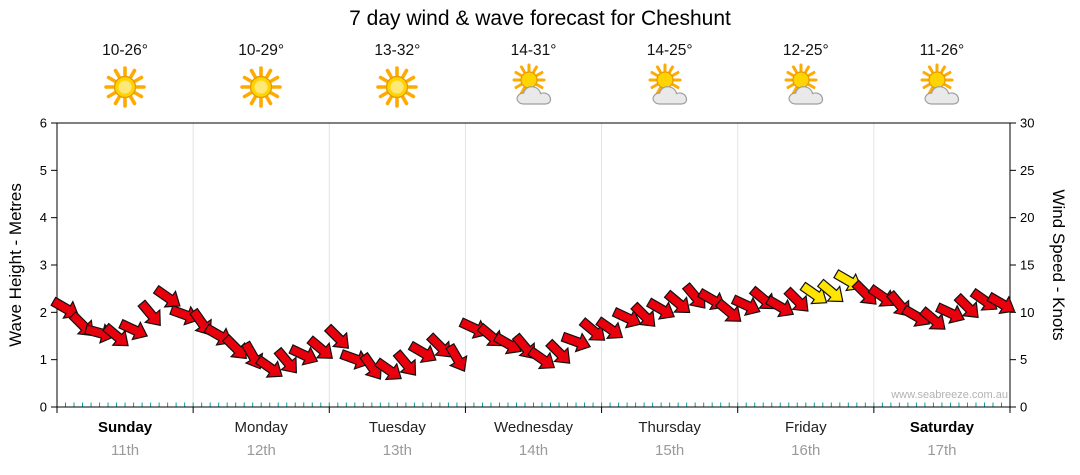 The width and height of the screenshot is (1080, 475). I want to click on left-tick-label: 1, so click(43, 359).